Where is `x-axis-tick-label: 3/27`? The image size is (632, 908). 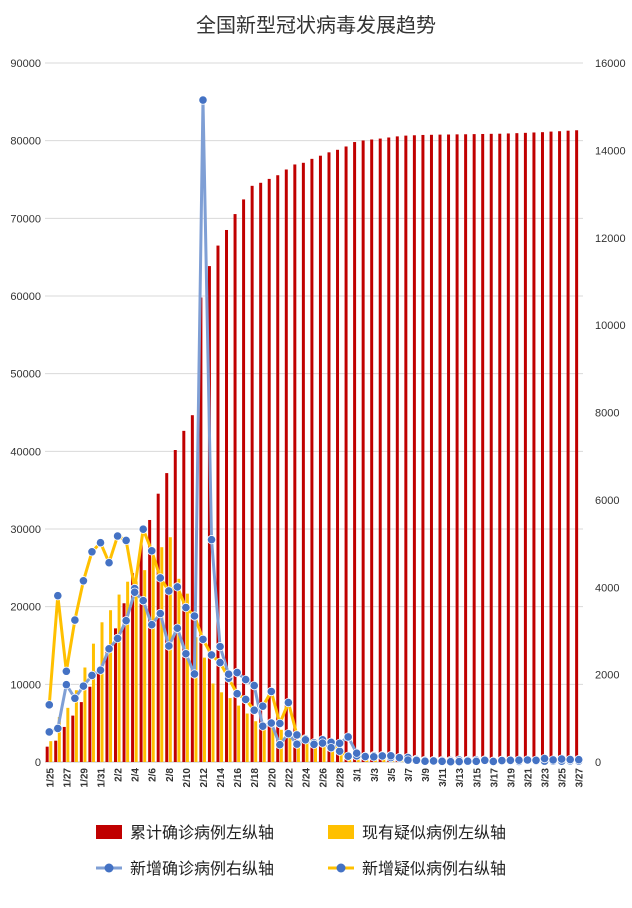
x-axis-tick-label: 3/27 is located at coordinates (580, 778).